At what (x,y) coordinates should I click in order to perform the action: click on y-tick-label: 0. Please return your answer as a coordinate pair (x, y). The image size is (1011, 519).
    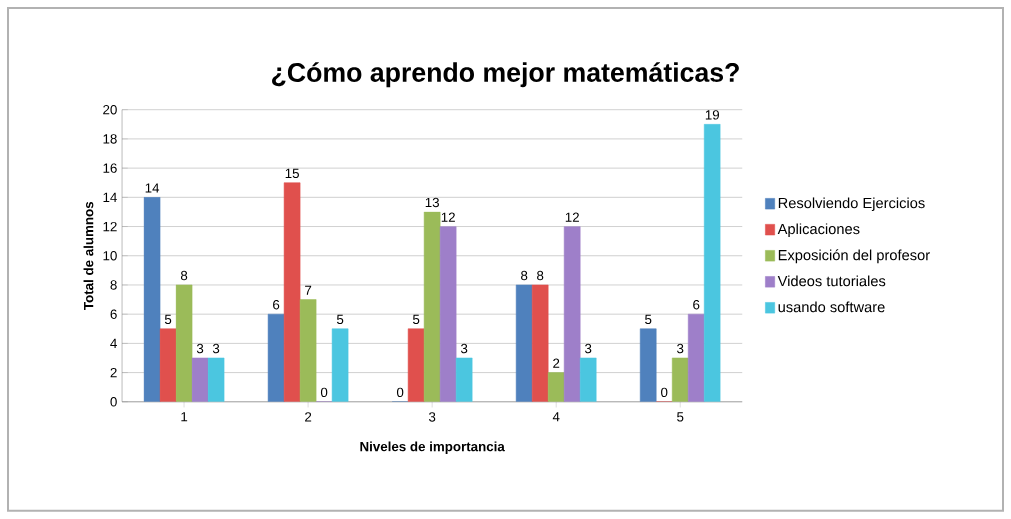
    Looking at the image, I should click on (113, 402).